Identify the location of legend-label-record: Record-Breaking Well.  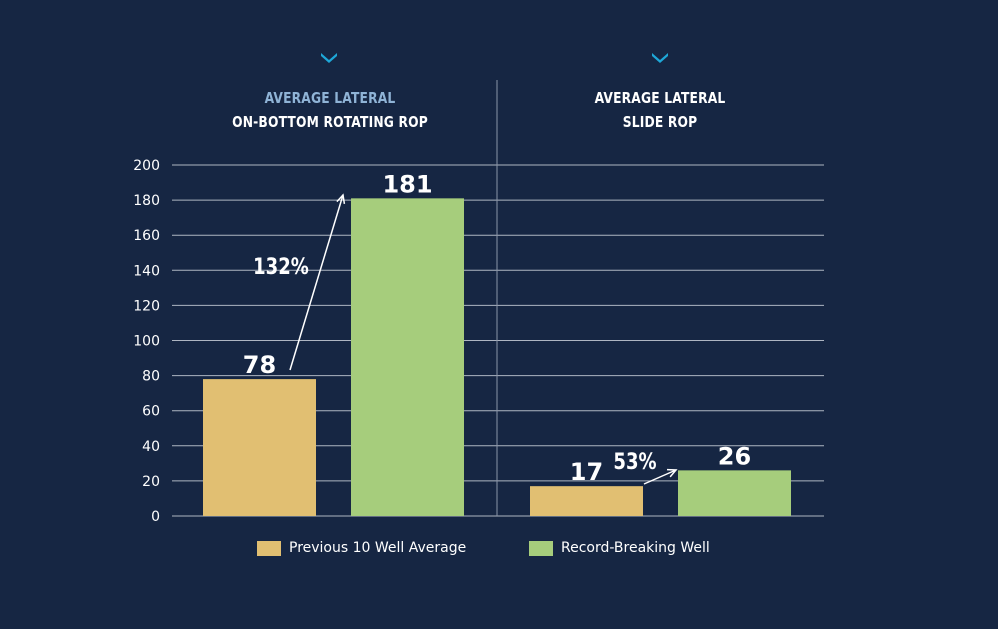
(635, 548).